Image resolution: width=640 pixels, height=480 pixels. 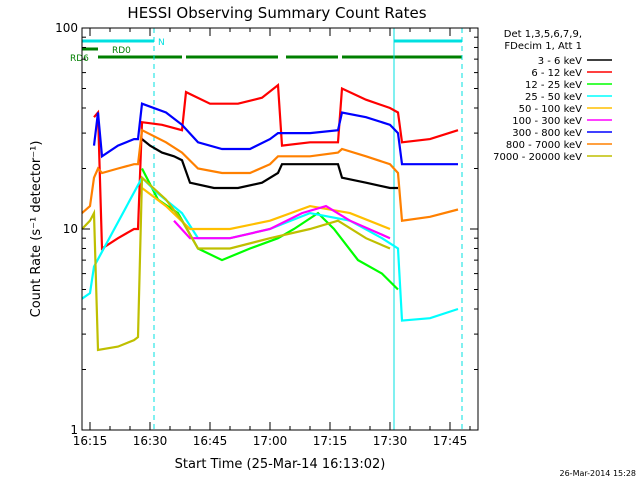 What do you see at coordinates (90, 441) in the screenshot?
I see `x-tick-label: 16:15` at bounding box center [90, 441].